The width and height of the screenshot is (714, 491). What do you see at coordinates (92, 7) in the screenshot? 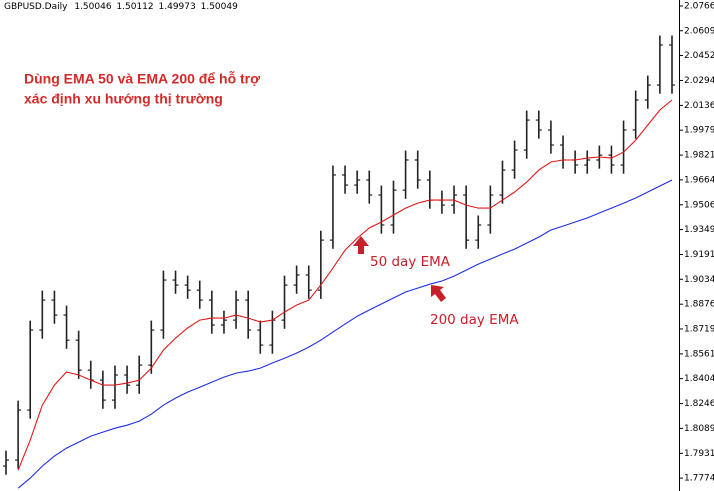
I see `quote-open: 1.50046` at bounding box center [92, 7].